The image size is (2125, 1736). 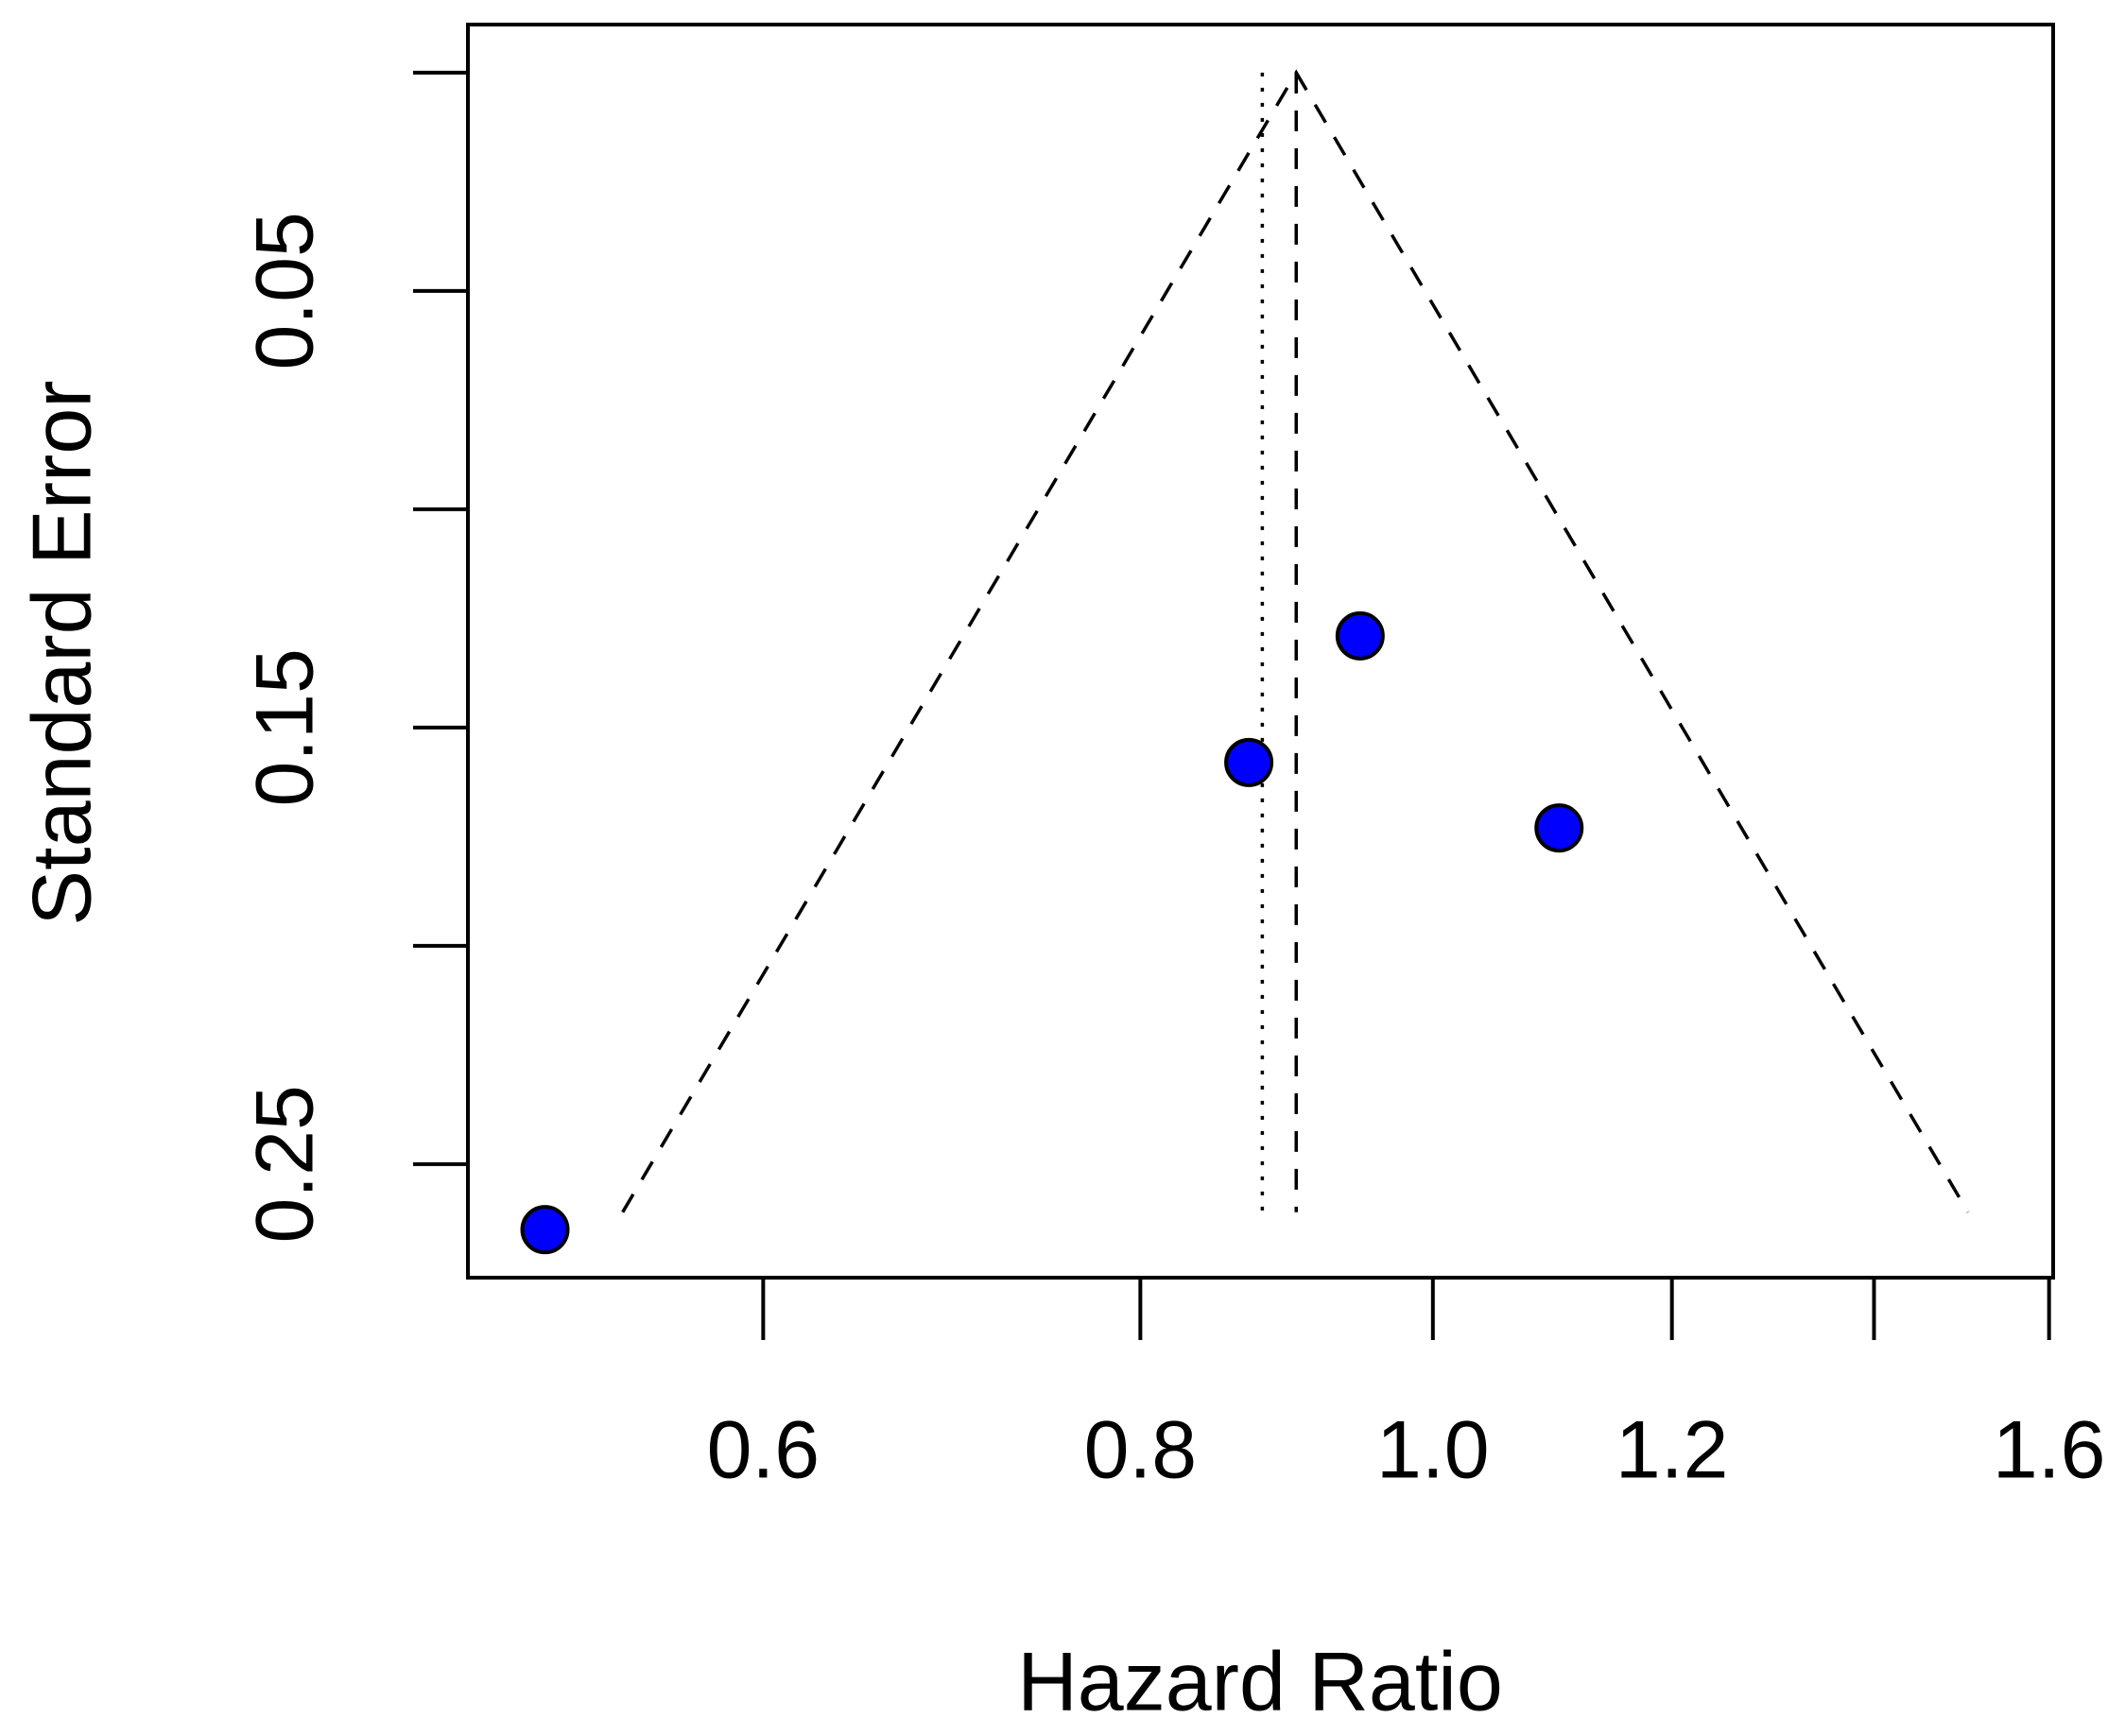 I want to click on y-axis-title: Standard Error, so click(x=61, y=652).